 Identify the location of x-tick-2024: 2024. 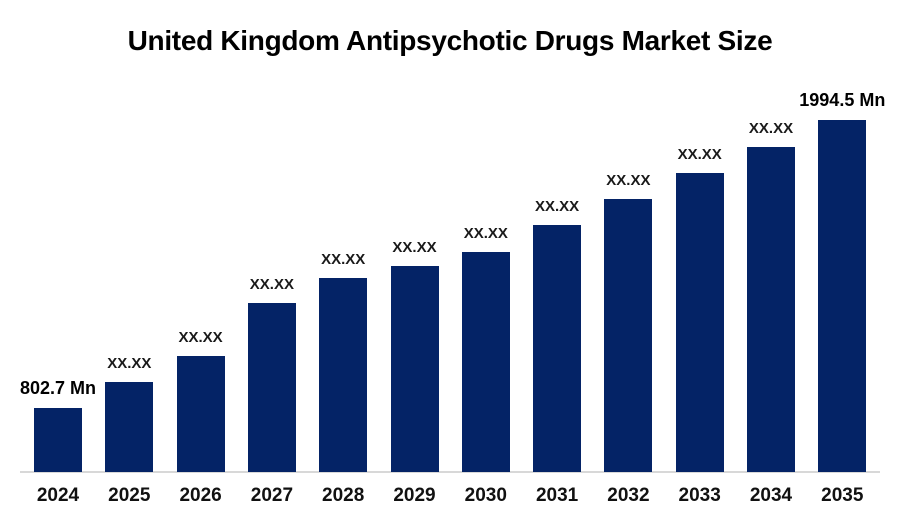
(58, 495).